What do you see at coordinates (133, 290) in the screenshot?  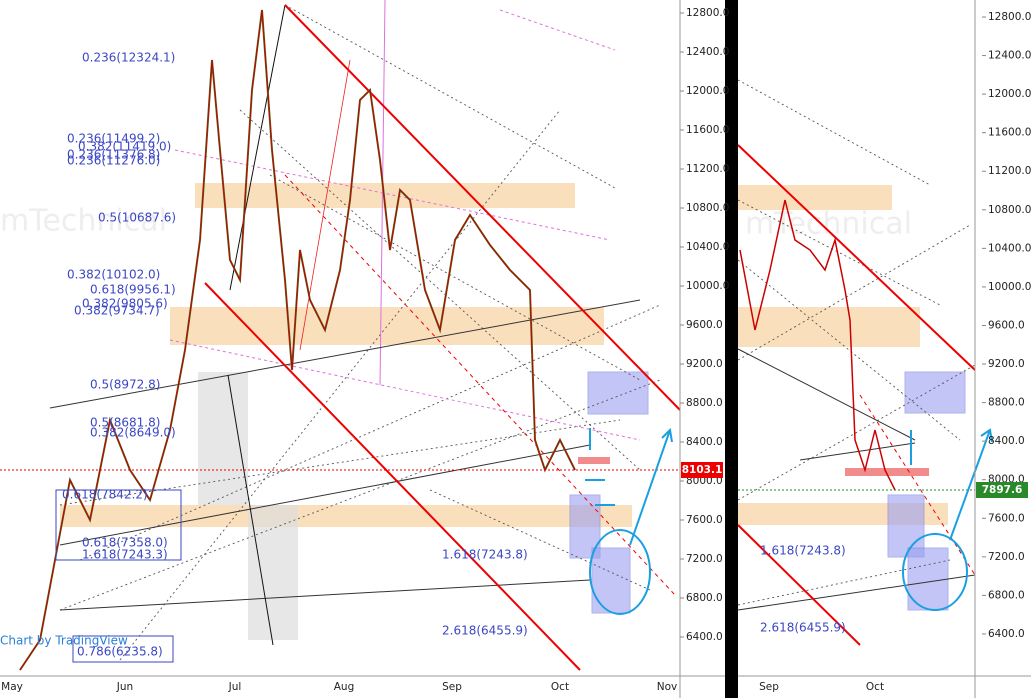 I see `fib-label: 0.618(9956.1)` at bounding box center [133, 290].